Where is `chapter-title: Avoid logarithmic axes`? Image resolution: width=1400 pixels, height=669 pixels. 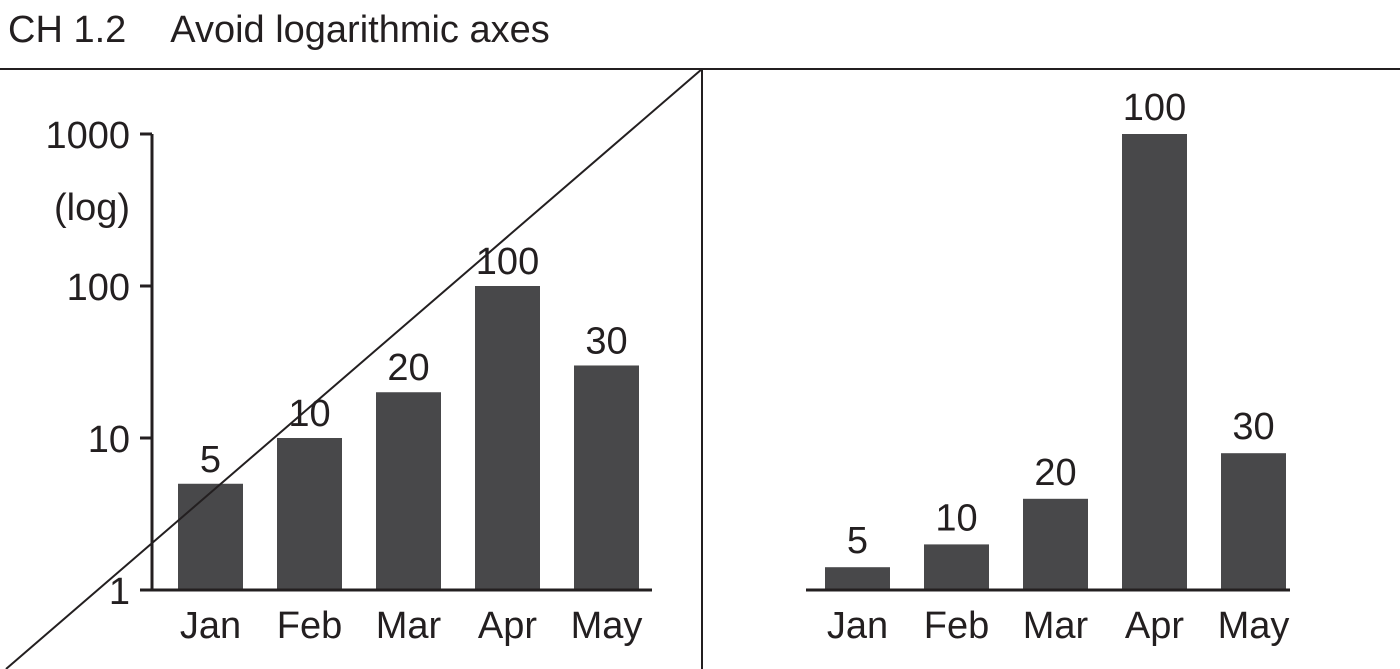
chapter-title: Avoid logarithmic axes is located at coordinates (360, 30).